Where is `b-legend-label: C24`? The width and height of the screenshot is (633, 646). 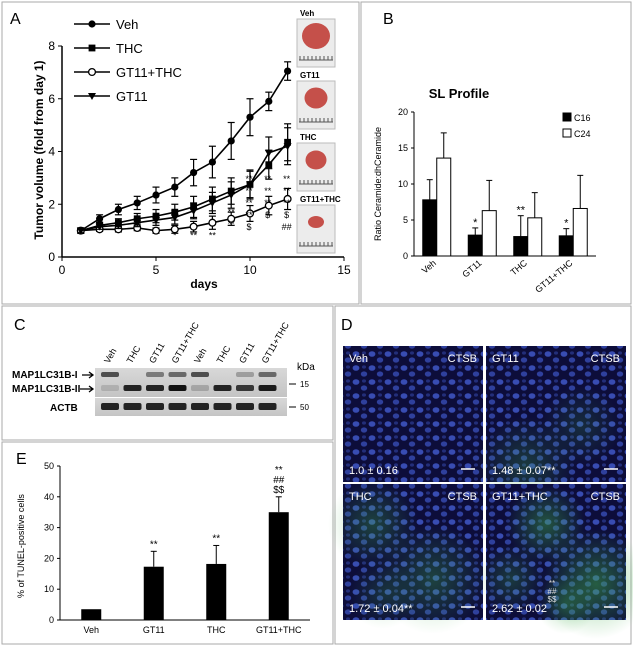 b-legend-label: C24 is located at coordinates (582, 134).